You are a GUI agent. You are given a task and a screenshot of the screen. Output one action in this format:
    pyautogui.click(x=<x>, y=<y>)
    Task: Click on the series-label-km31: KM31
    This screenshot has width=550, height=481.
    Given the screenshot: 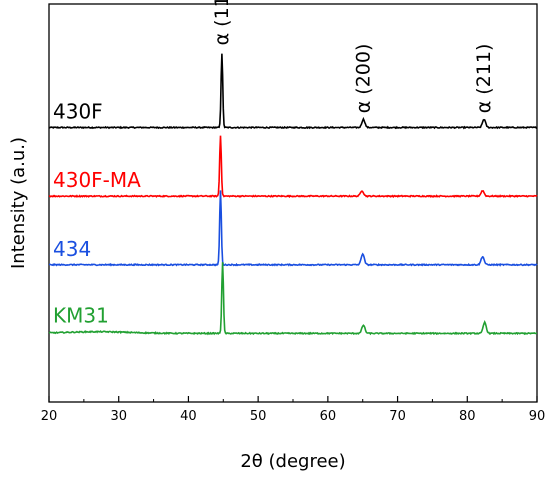 What is the action you would take?
    pyautogui.click(x=81, y=315)
    